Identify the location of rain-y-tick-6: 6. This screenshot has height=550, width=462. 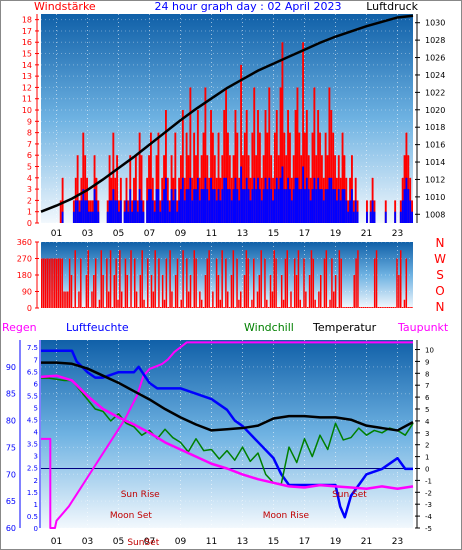
(36, 384).